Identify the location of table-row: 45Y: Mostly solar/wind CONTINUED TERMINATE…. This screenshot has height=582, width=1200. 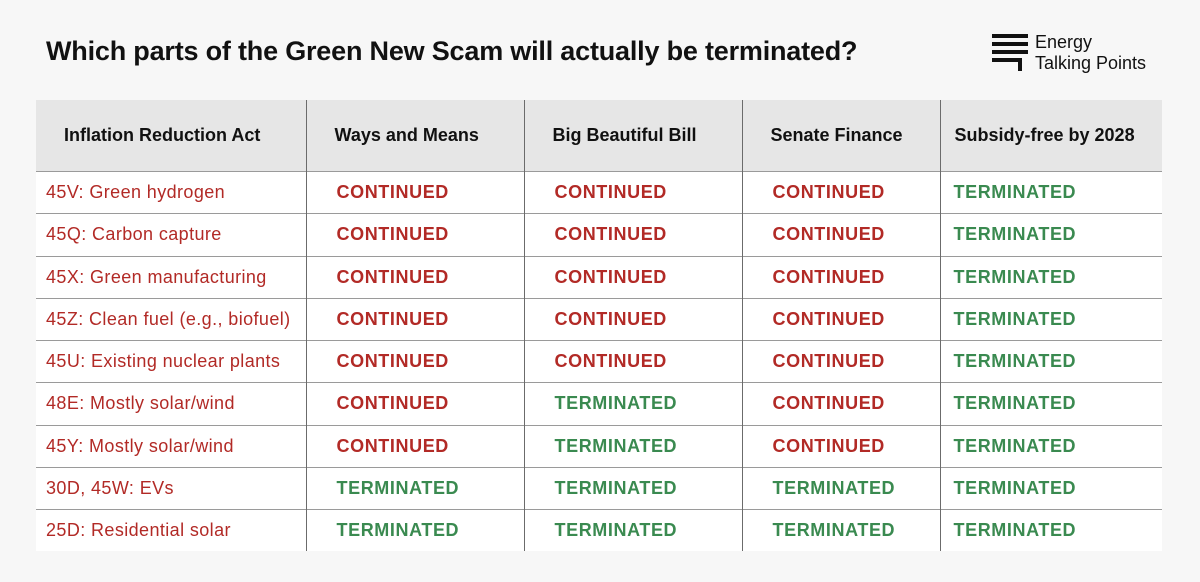
(599, 446).